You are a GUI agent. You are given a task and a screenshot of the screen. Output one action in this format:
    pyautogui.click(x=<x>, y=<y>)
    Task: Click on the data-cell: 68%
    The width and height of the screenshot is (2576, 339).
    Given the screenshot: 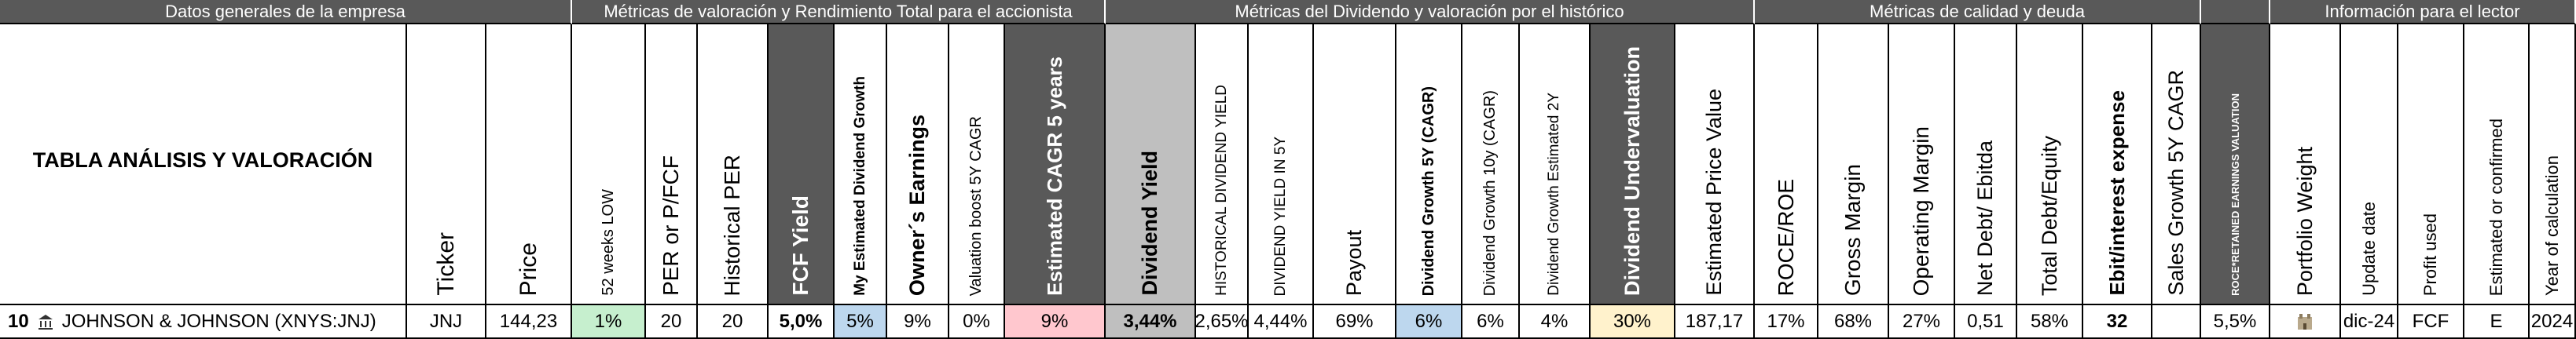 What is the action you would take?
    pyautogui.click(x=1853, y=322)
    